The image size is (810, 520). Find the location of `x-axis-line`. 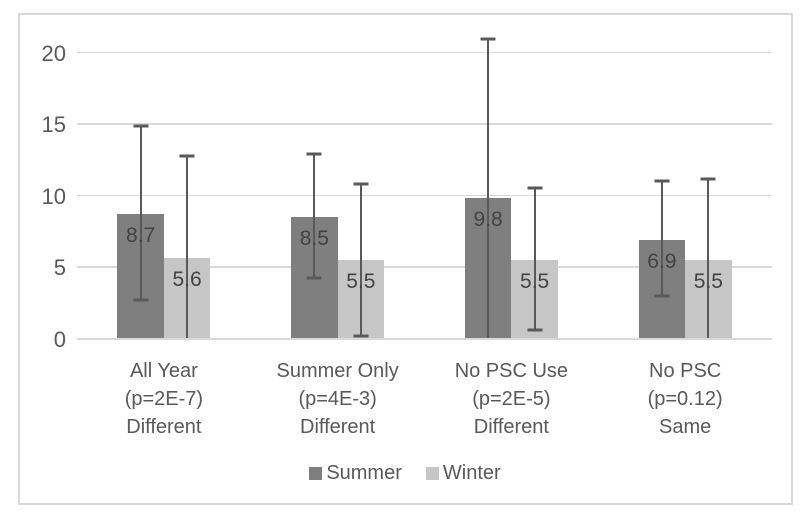

x-axis-line is located at coordinates (424, 338).